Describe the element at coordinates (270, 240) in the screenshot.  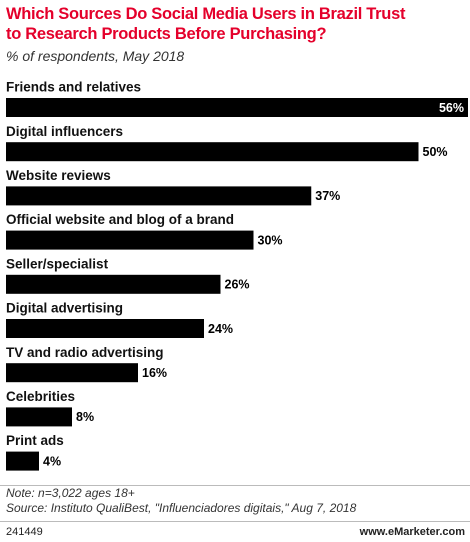
I see `value-label: 30%` at that location.